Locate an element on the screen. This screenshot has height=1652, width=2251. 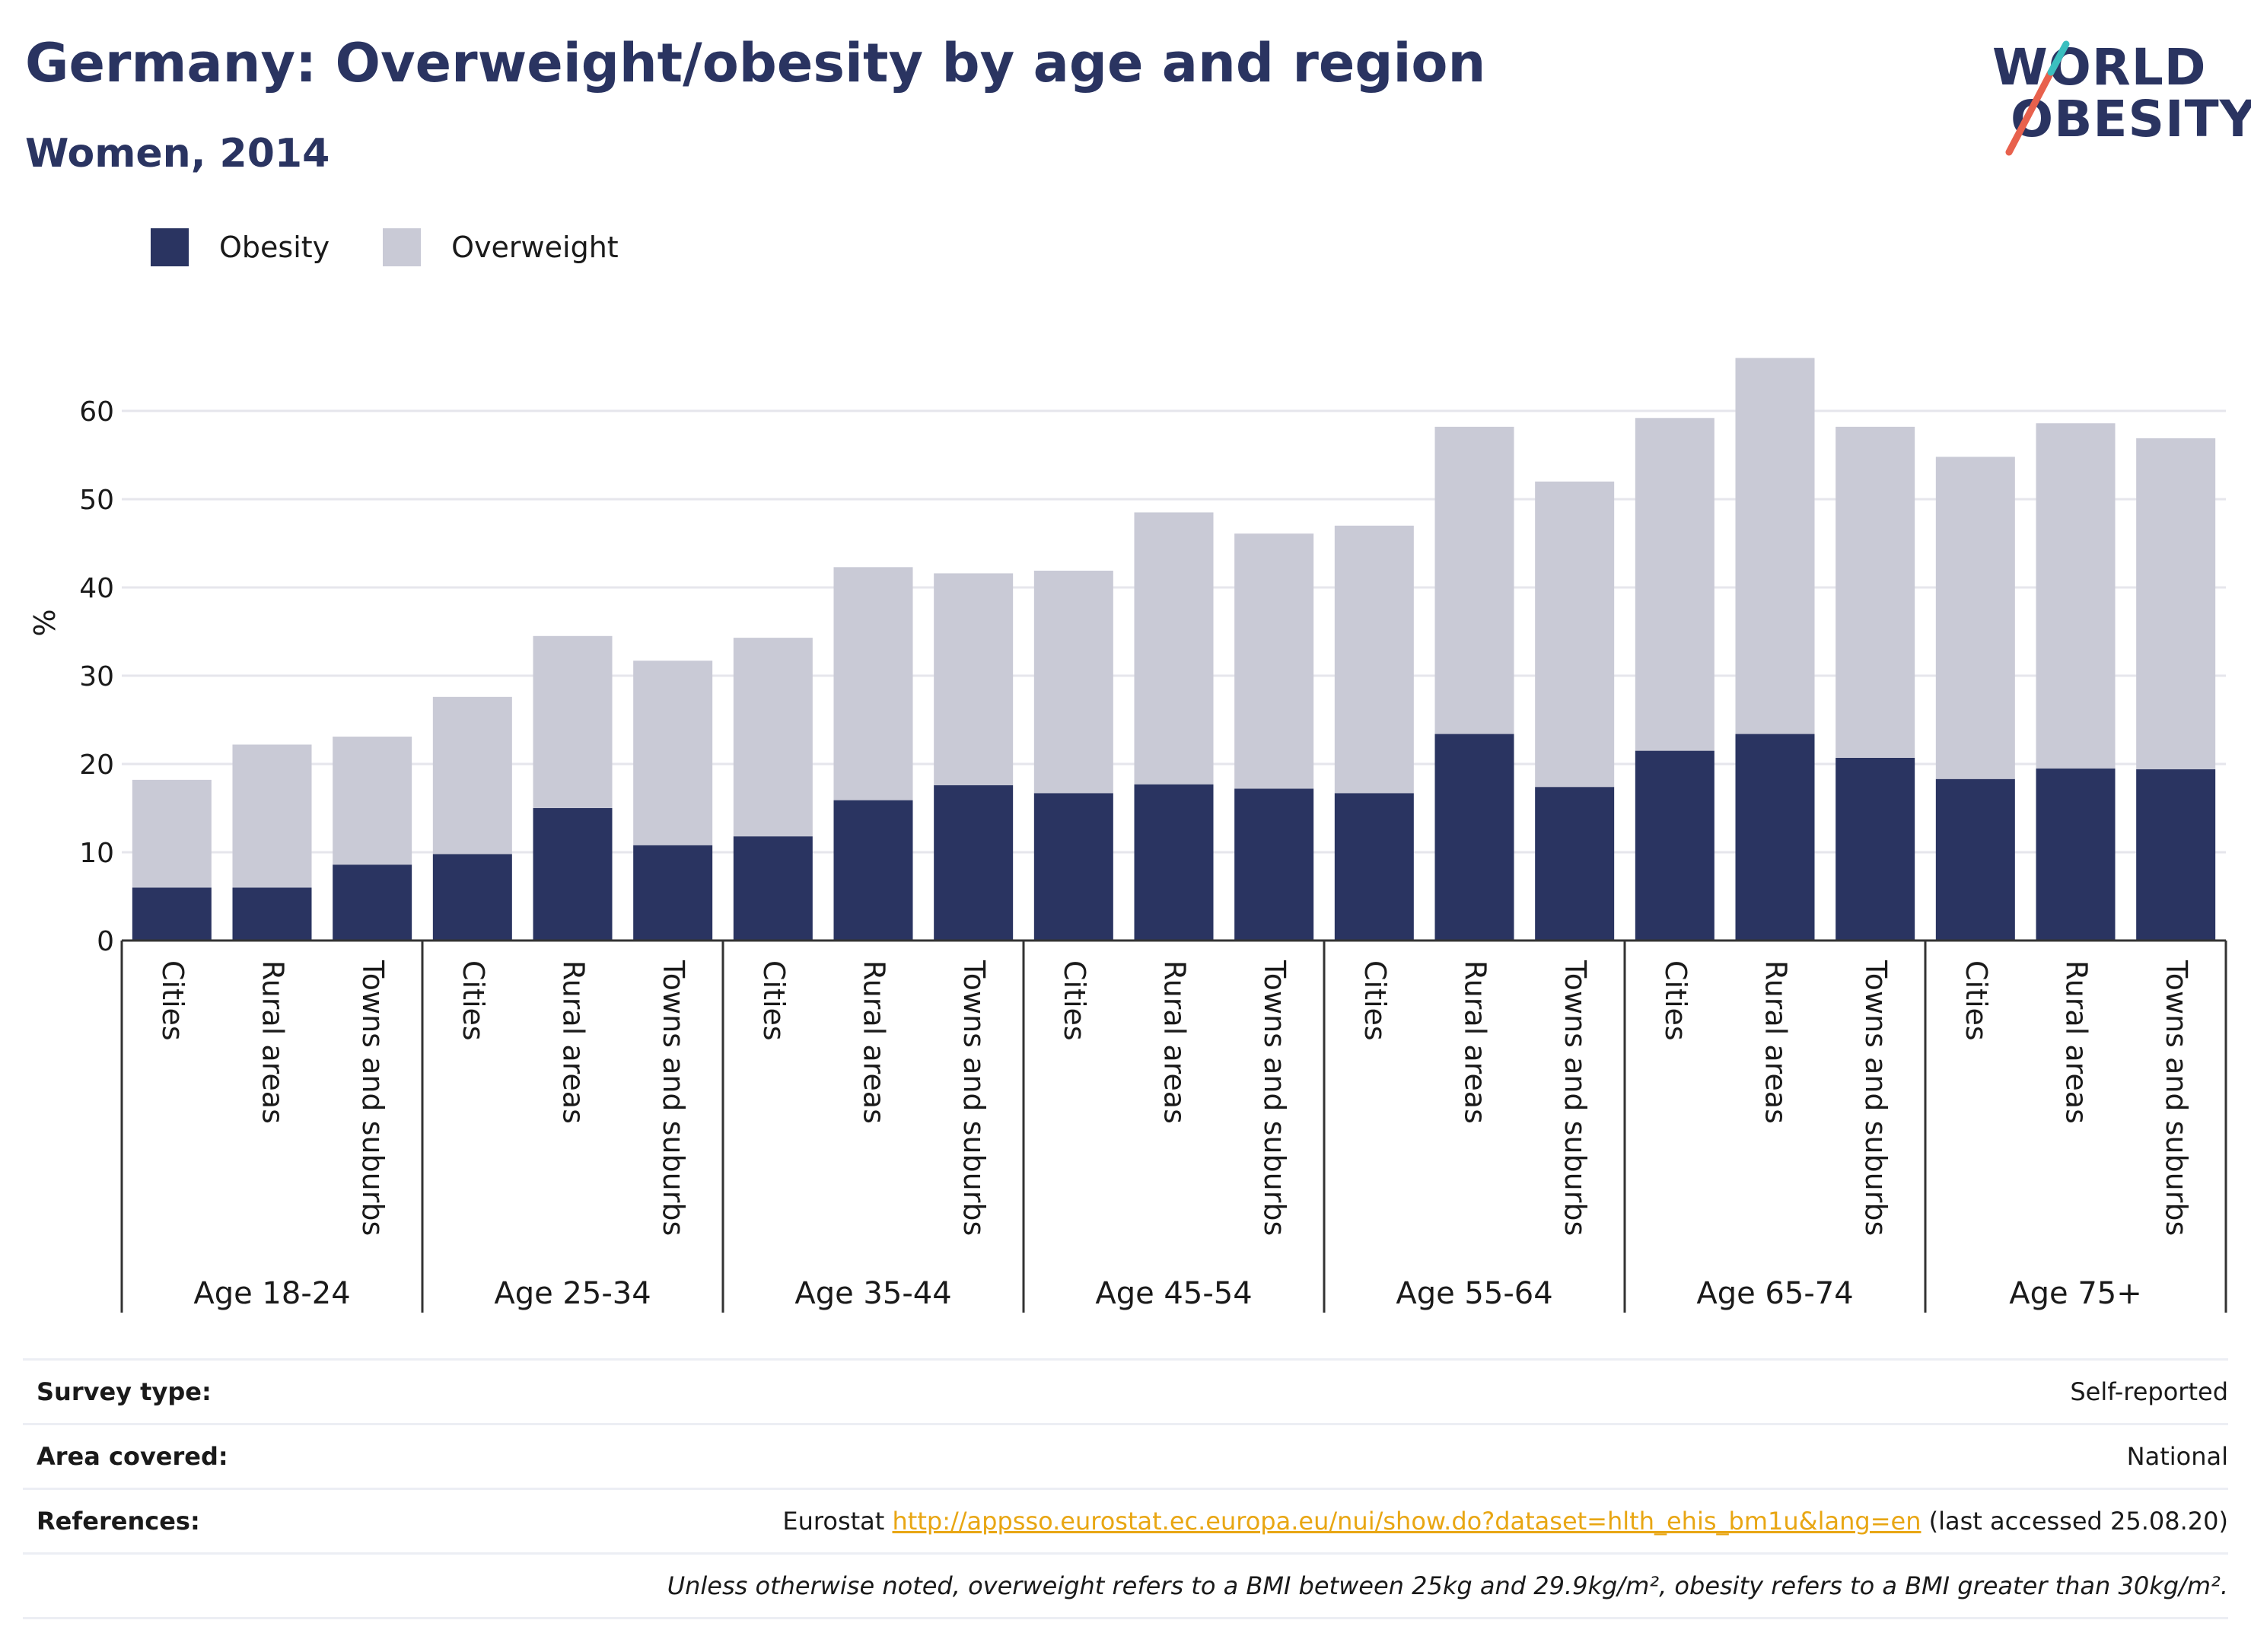
logo-line1: WORLD is located at coordinates (2099, 67).